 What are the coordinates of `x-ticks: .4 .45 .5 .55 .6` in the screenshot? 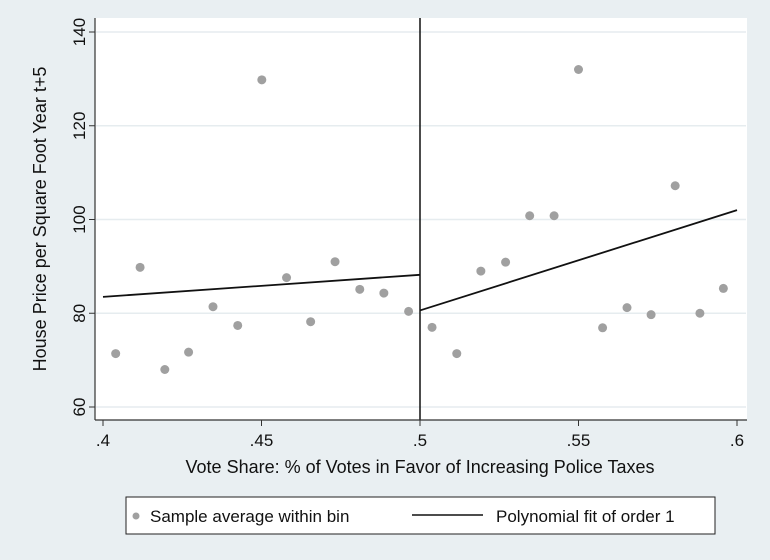 It's located at (420, 435).